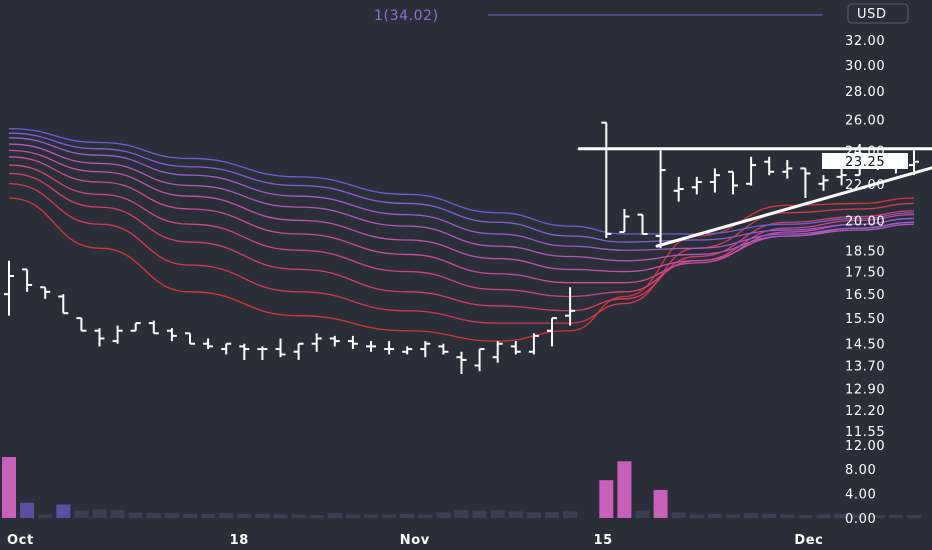  What do you see at coordinates (865, 273) in the screenshot?
I see `y-tick-label: 17.50` at bounding box center [865, 273].